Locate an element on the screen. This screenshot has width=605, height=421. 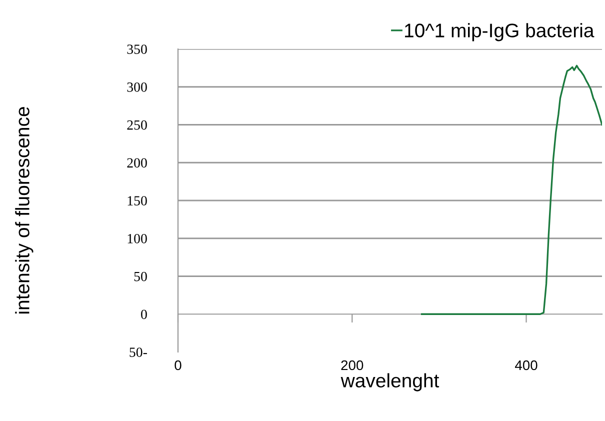
x-tick-label: 400 is located at coordinates (526, 365).